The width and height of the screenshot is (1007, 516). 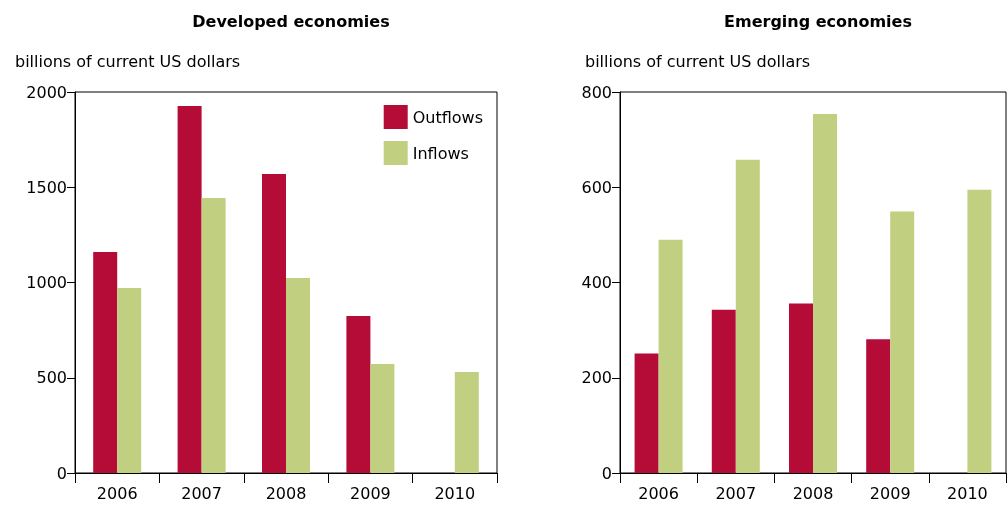 I want to click on y-tick-label: 2000, so click(x=46, y=92).